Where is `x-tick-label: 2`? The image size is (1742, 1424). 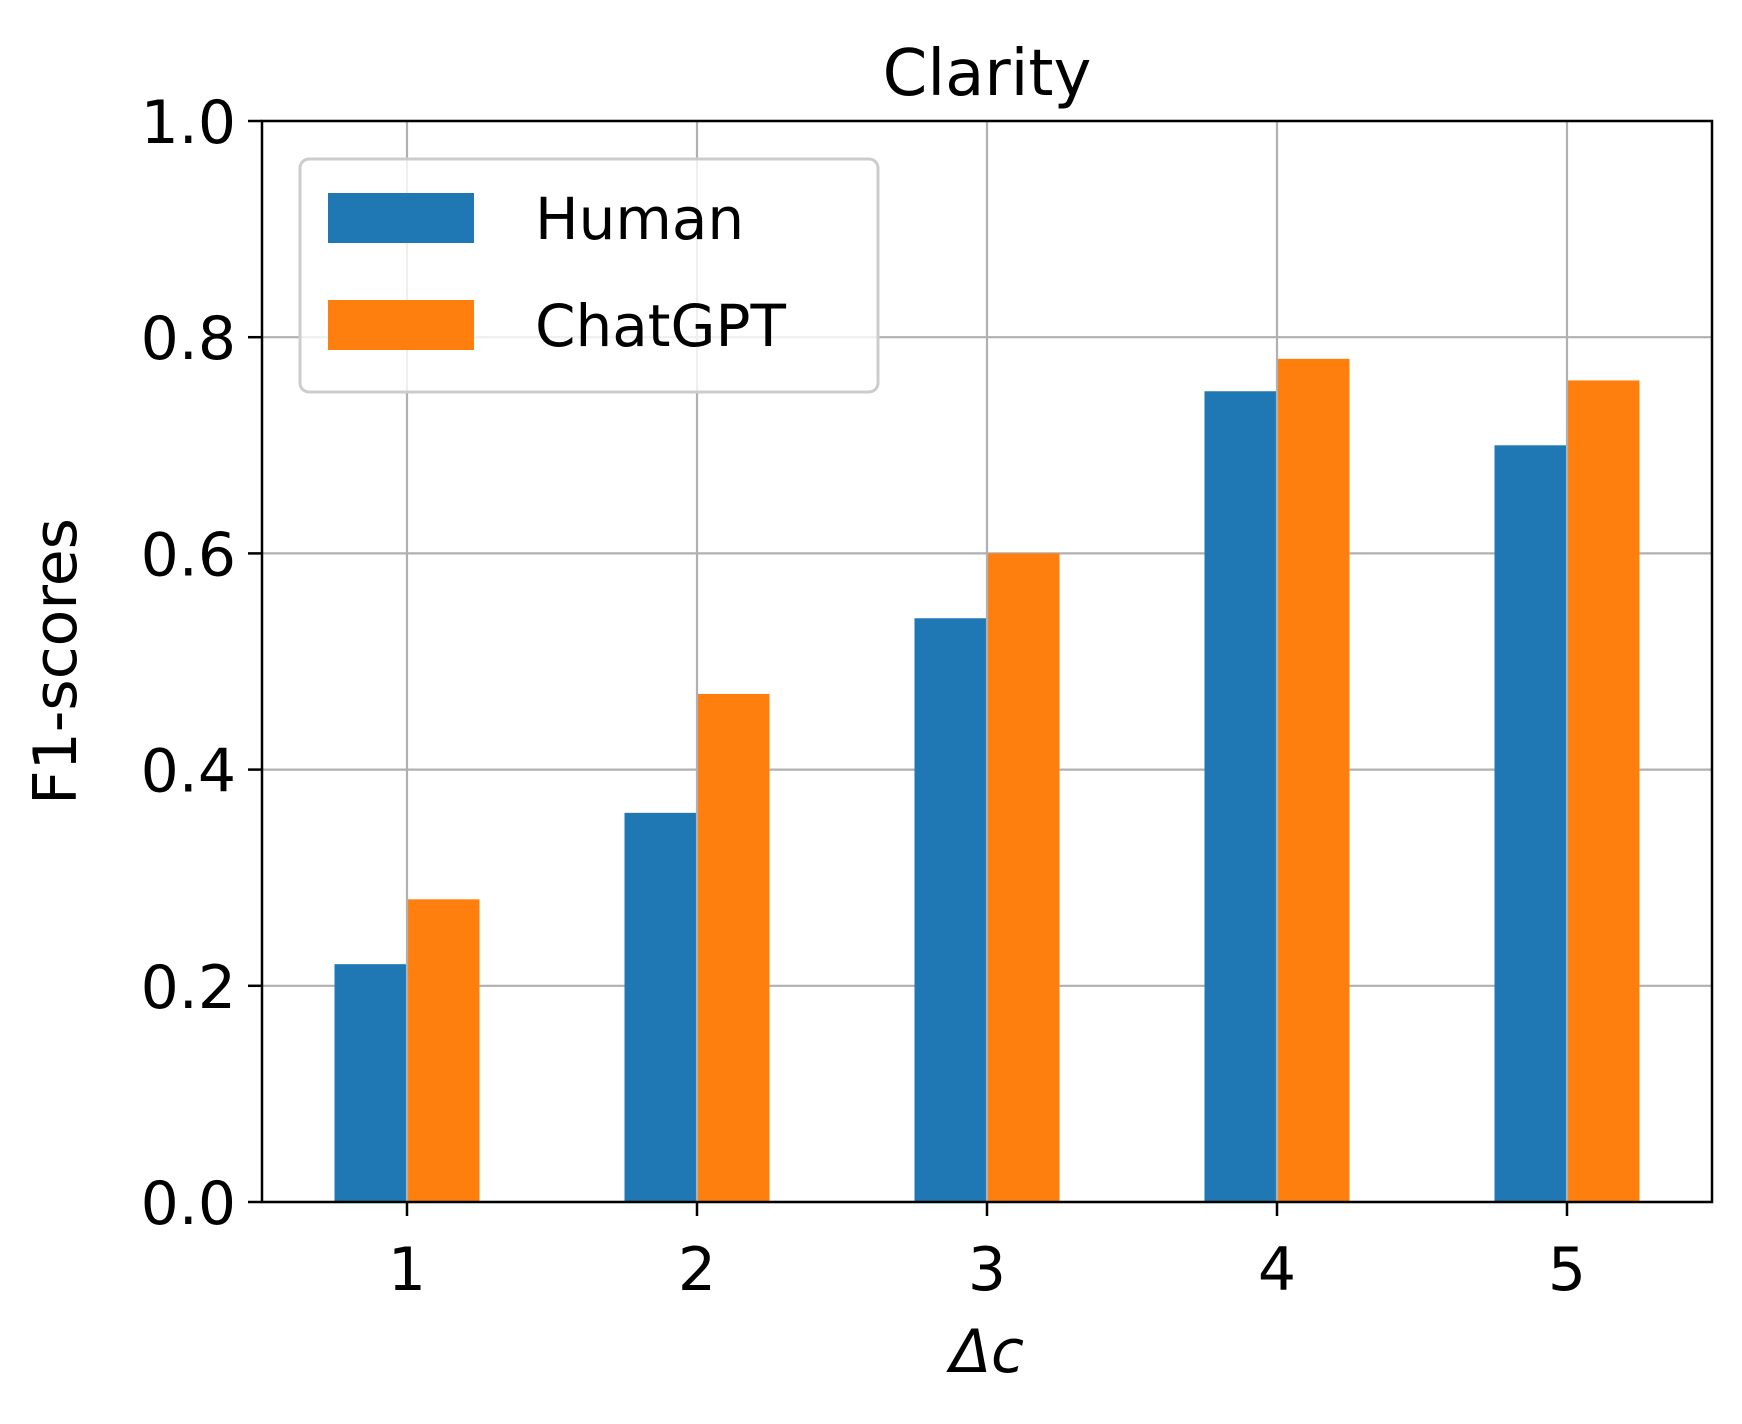 x-tick-label: 2 is located at coordinates (697, 1270).